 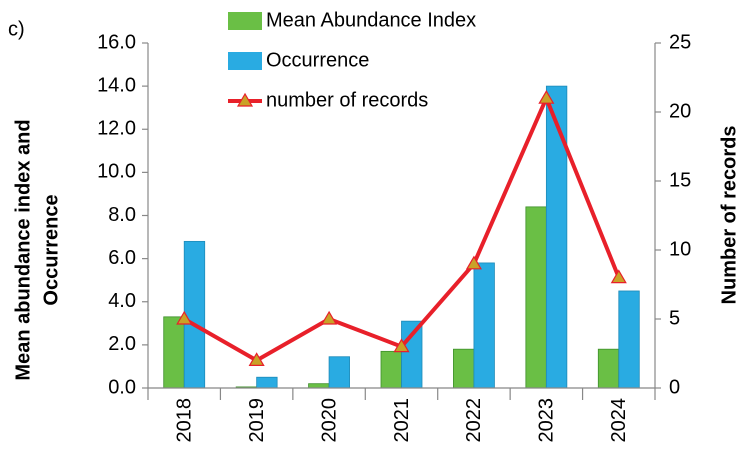 What do you see at coordinates (329, 420) in the screenshot?
I see `x-tick-label: 2020` at bounding box center [329, 420].